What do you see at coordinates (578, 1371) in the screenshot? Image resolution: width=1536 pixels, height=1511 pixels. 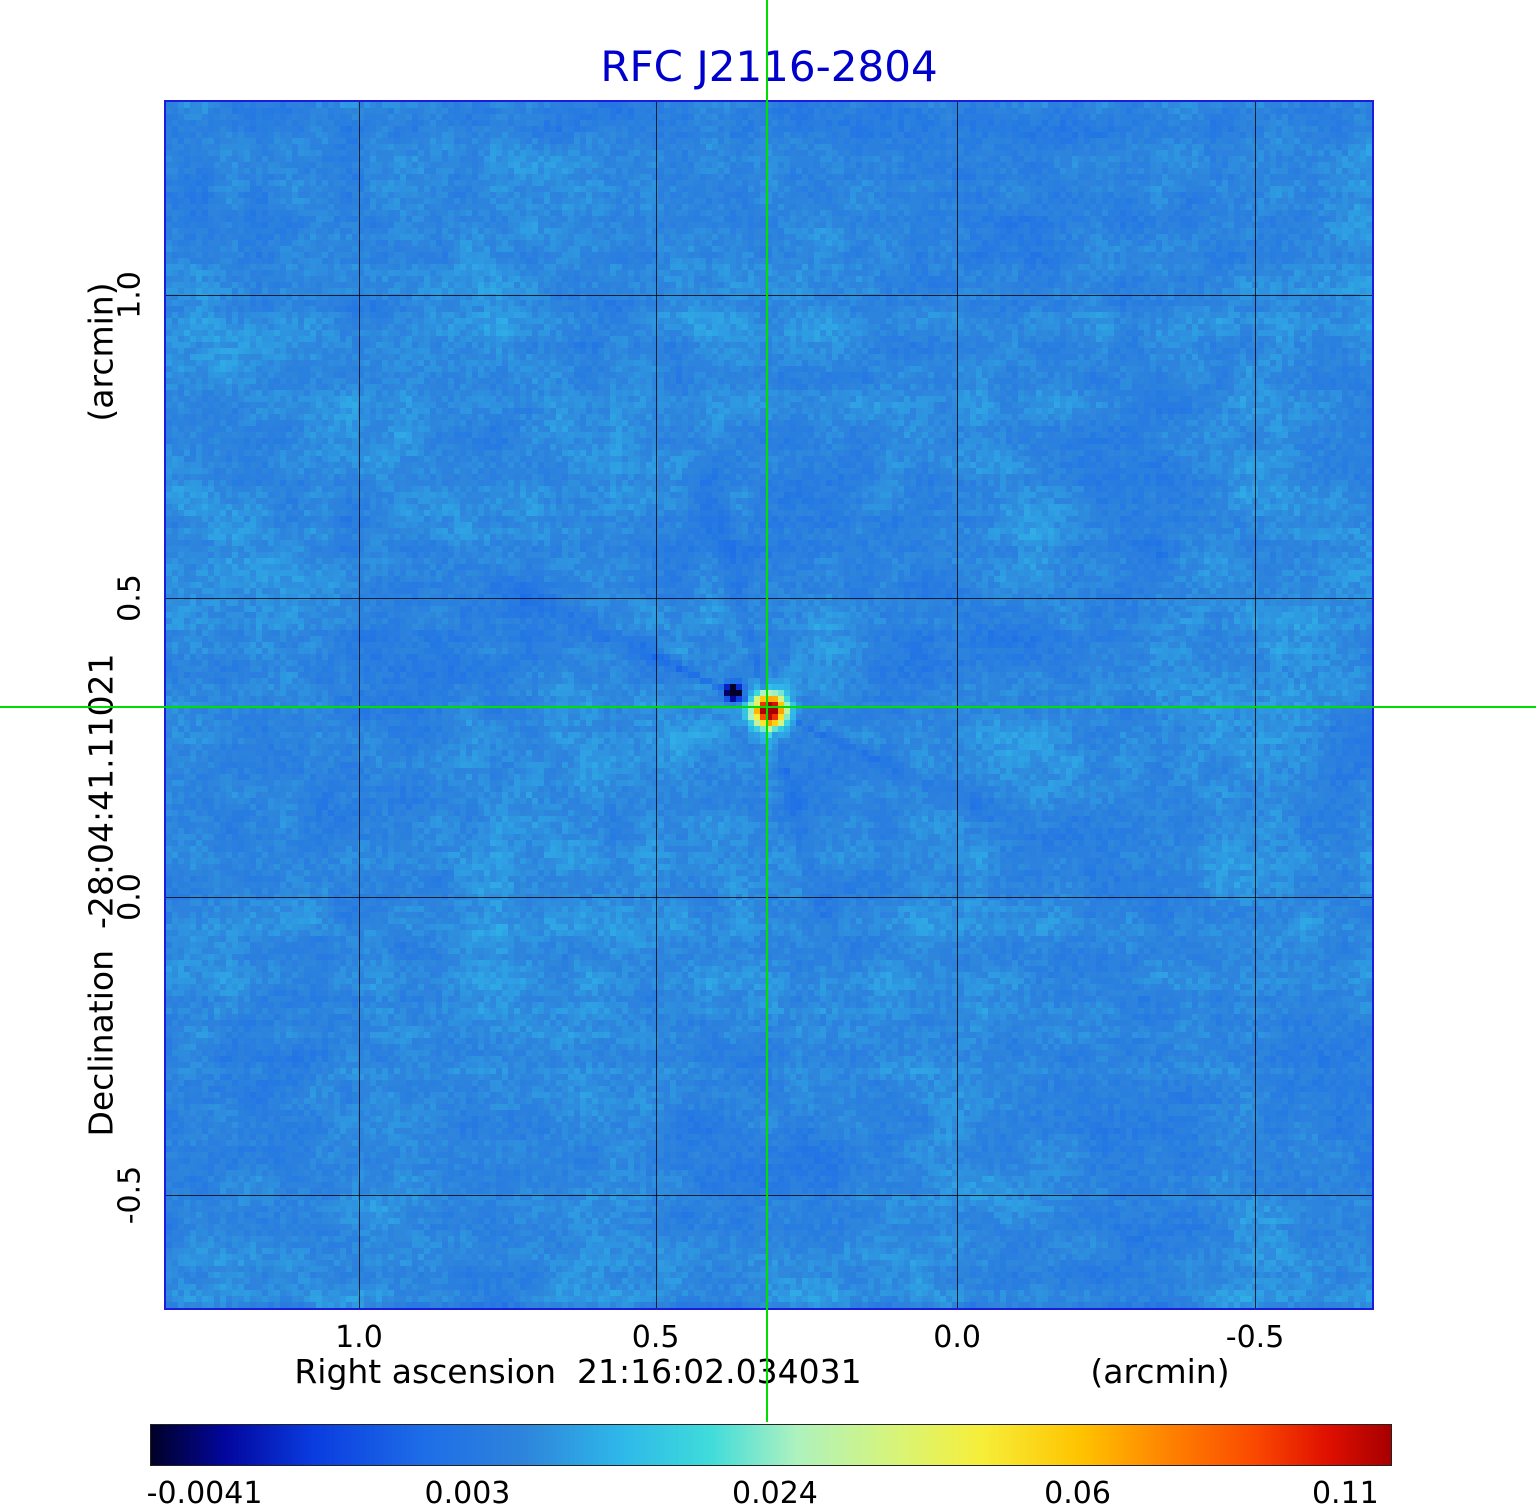 I see `x-axis-label: Right ascension 21:16:02.034031` at bounding box center [578, 1371].